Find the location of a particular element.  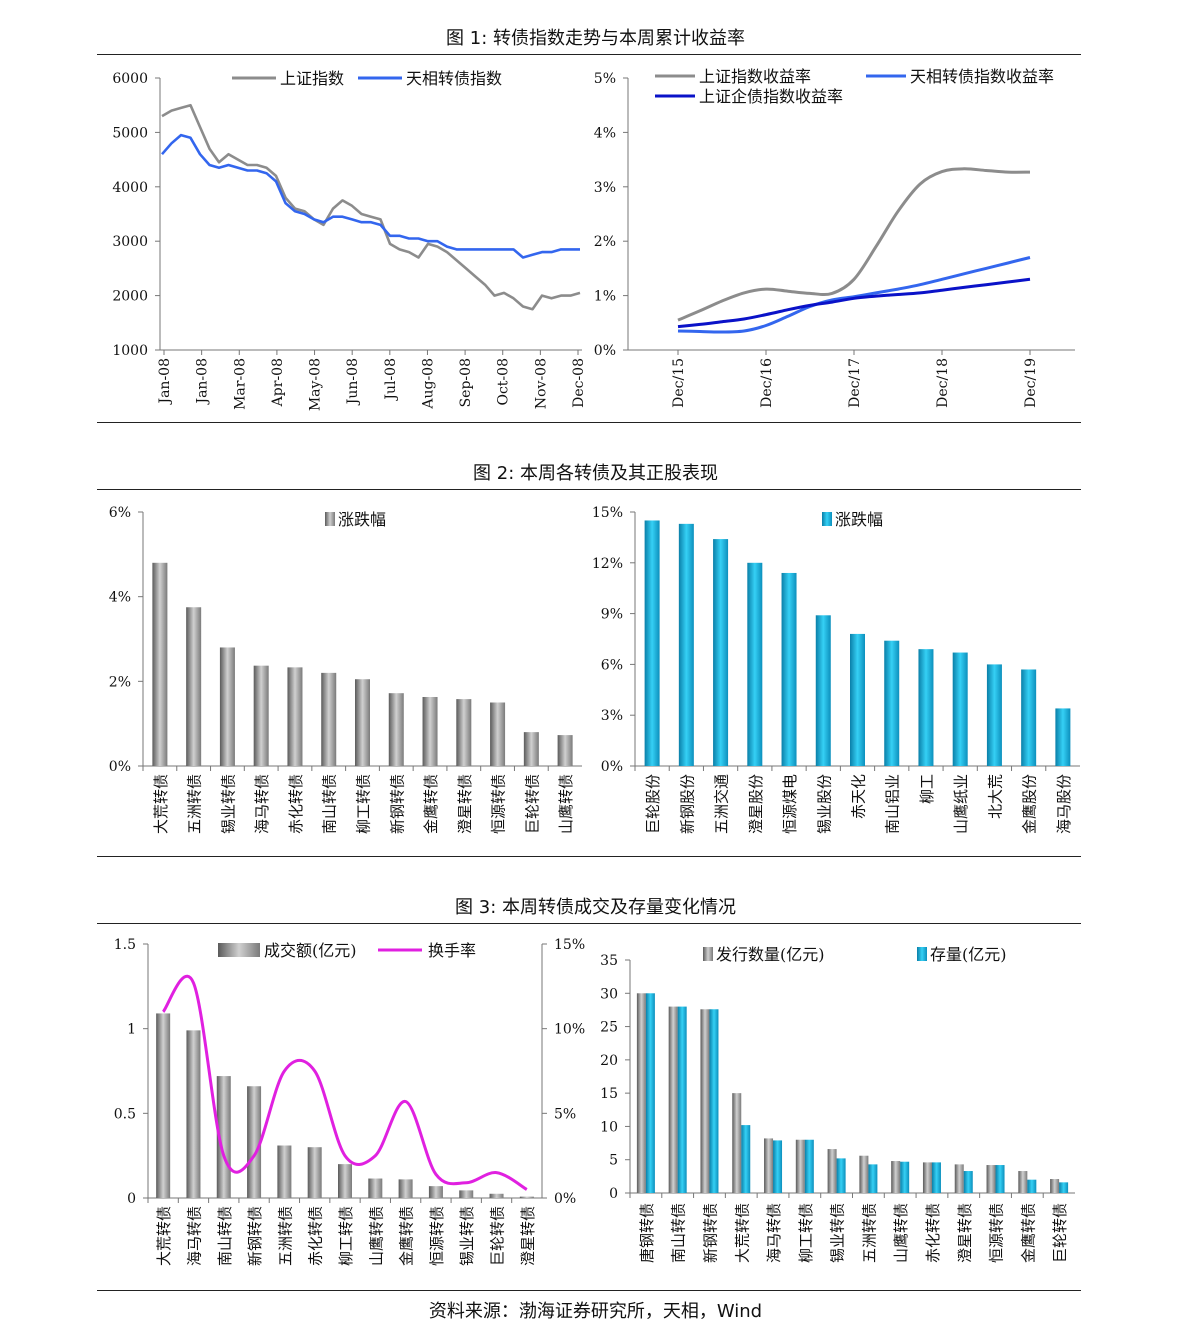

c1a-tick-label-left-3: 4000 is located at coordinates (130, 188).